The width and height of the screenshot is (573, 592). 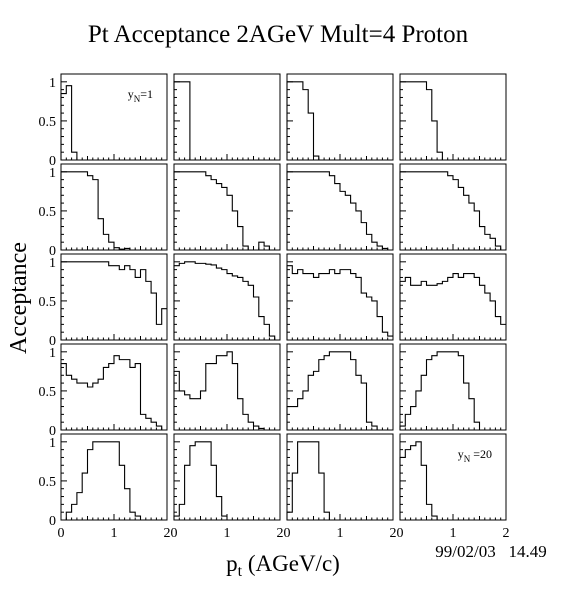 I want to click on histogram-panel-5: 00.51, so click(x=103, y=211).